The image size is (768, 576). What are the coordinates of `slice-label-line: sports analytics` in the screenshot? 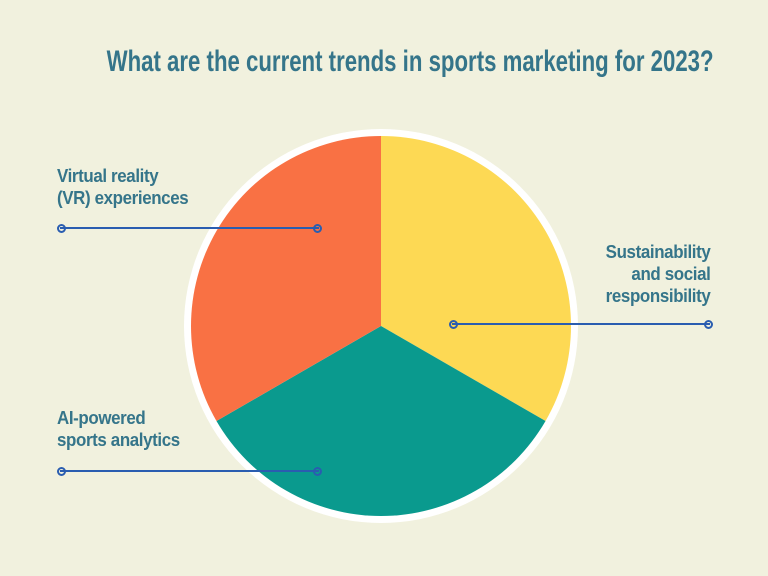 It's located at (118, 440).